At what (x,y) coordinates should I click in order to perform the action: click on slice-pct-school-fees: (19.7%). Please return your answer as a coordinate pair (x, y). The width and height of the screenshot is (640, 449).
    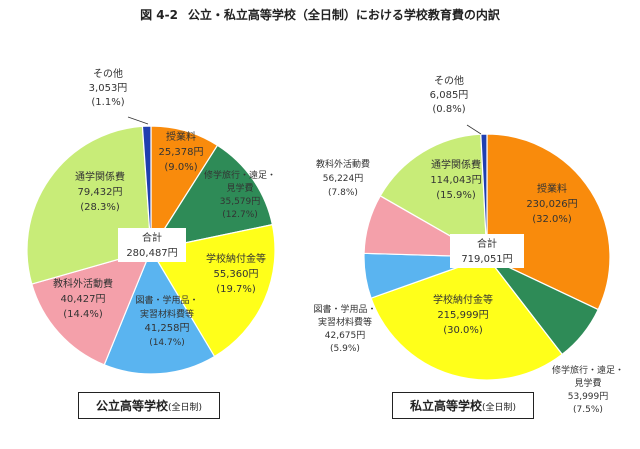
    Looking at the image, I should click on (236, 289).